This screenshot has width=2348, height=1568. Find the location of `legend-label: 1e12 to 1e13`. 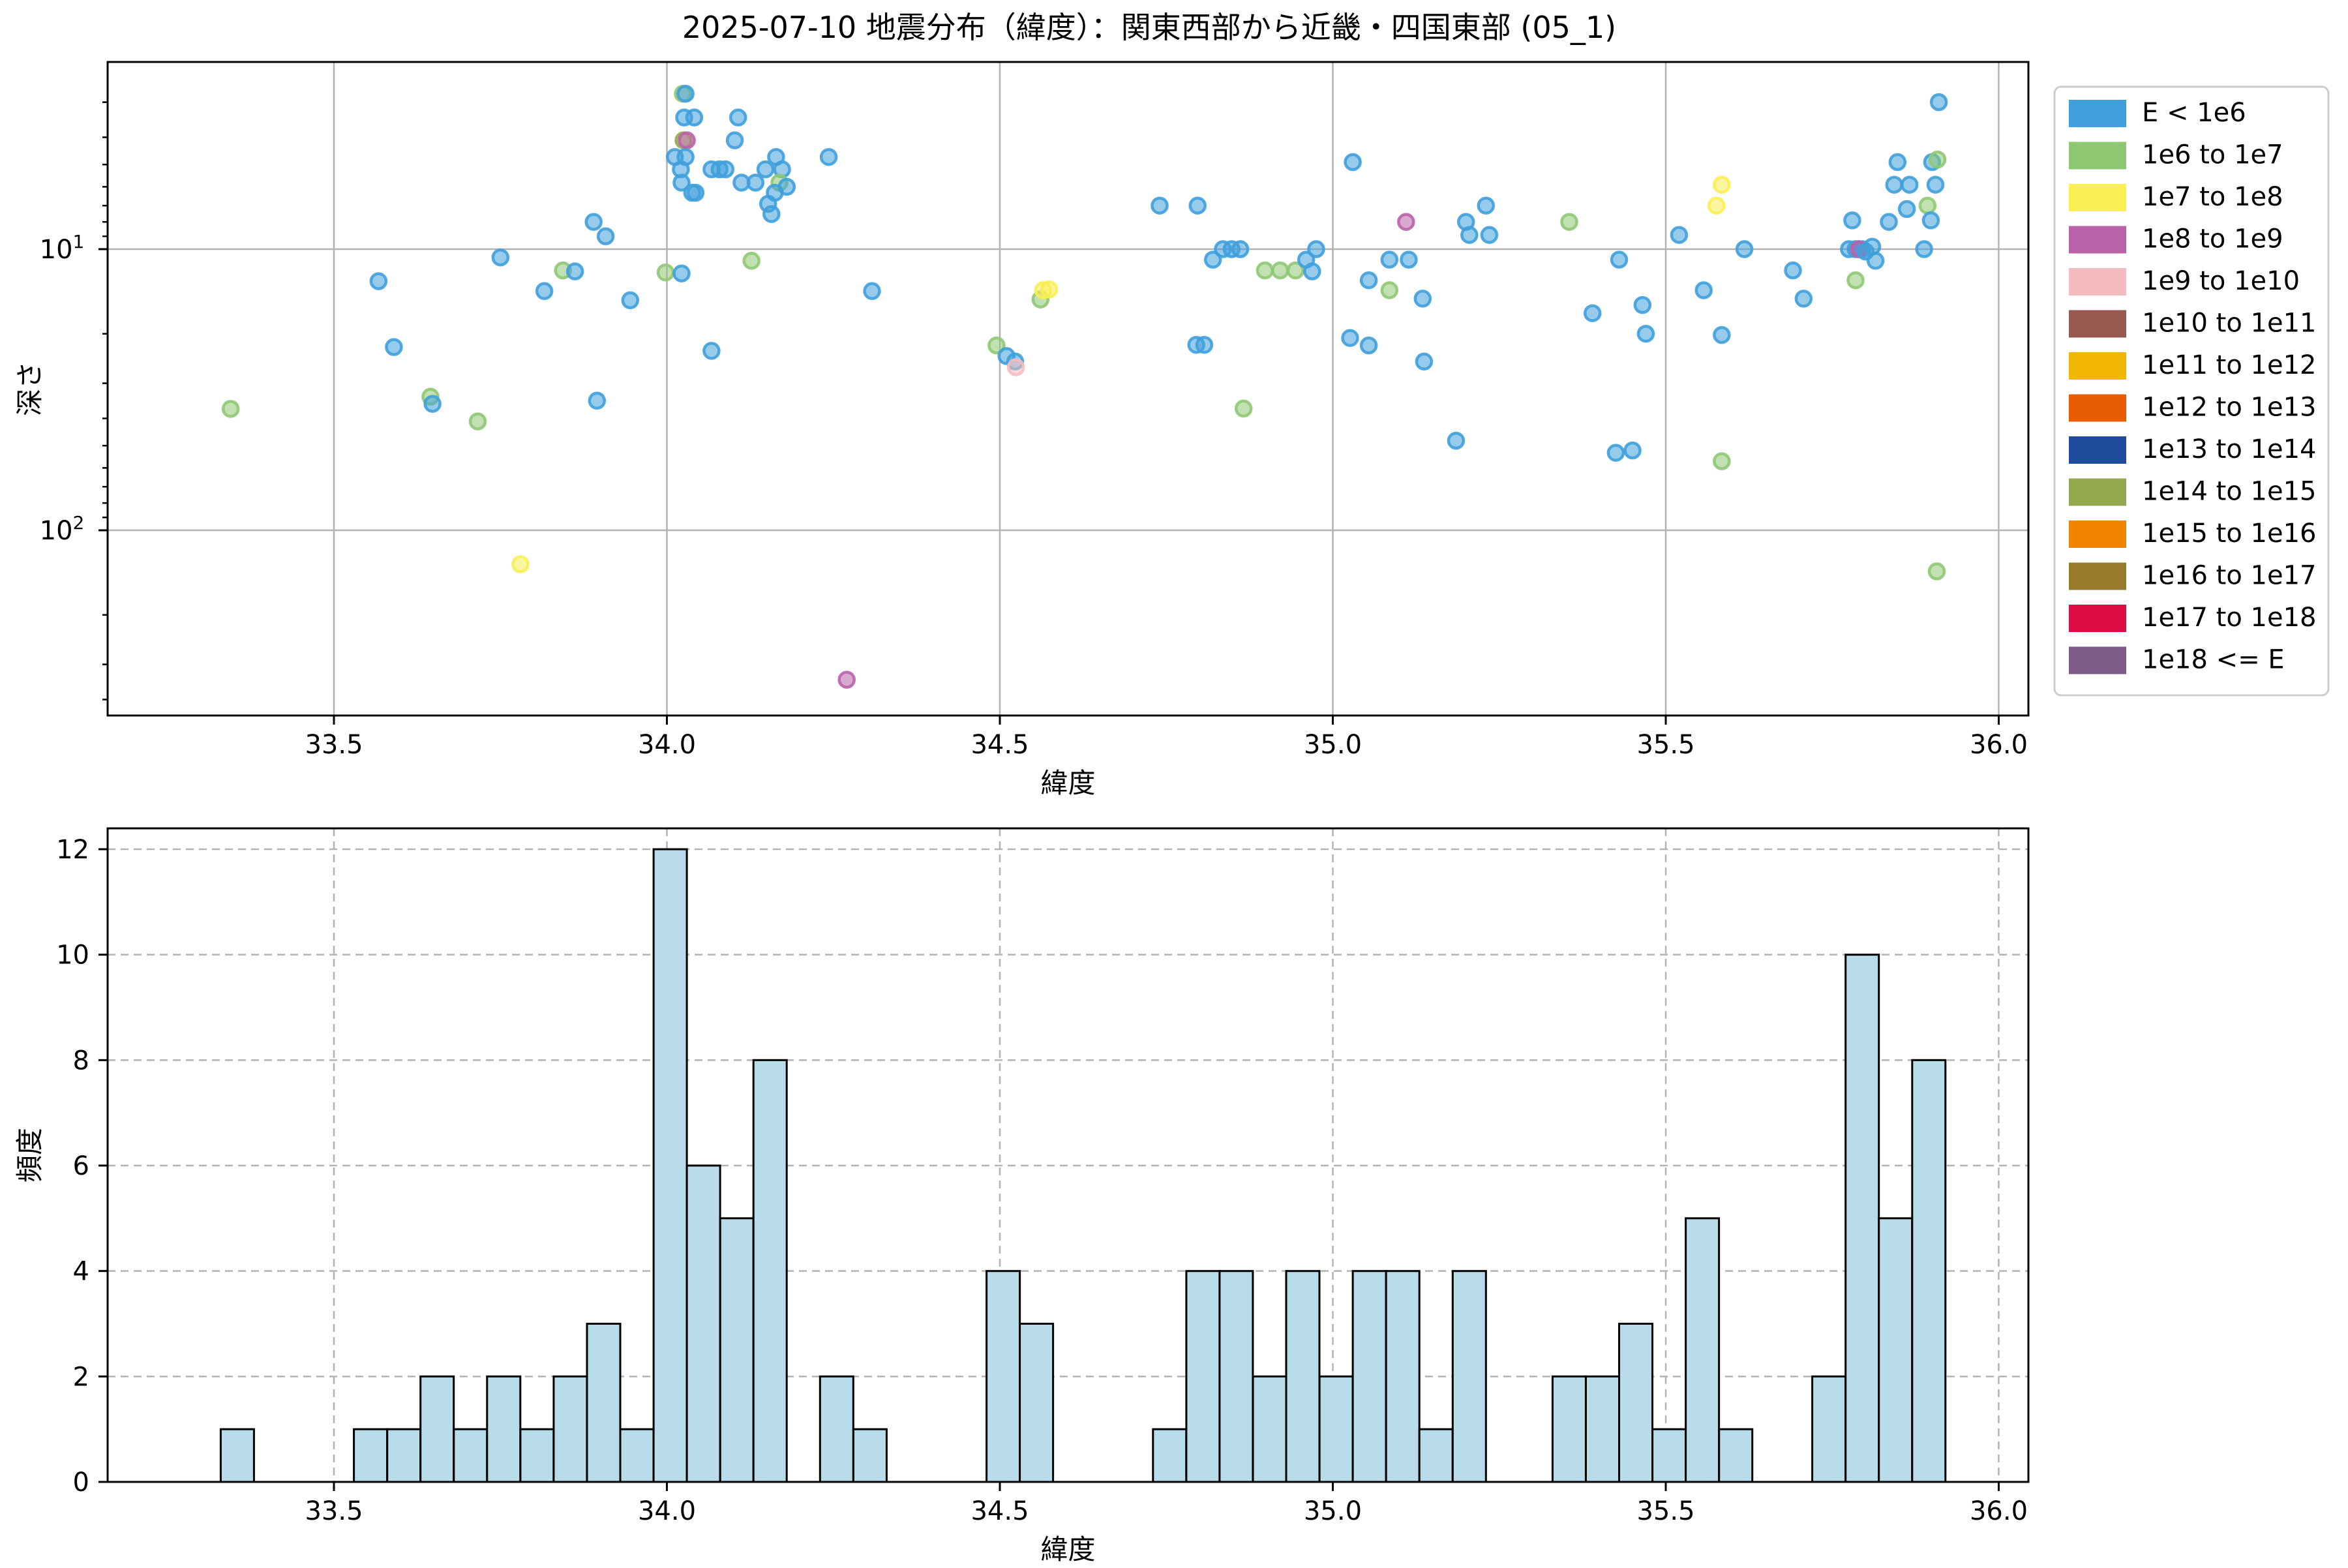

legend-label: 1e12 to 1e13 is located at coordinates (2230, 408).